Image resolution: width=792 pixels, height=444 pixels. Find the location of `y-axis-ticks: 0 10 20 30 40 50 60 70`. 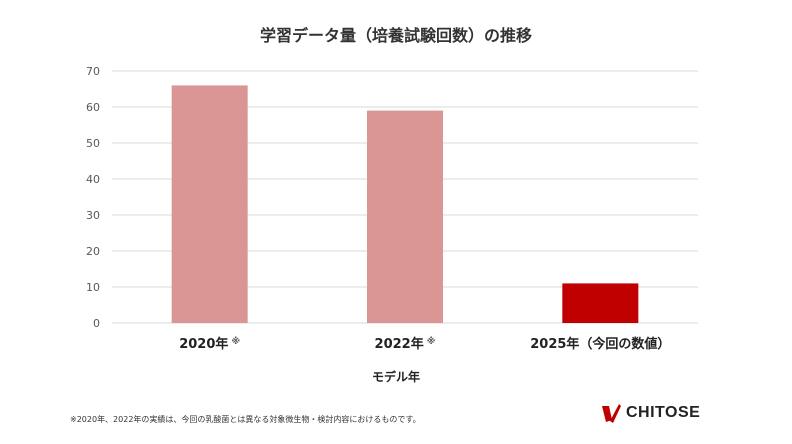

y-axis-ticks: 0 10 20 30 40 50 60 70 is located at coordinates (93, 197).